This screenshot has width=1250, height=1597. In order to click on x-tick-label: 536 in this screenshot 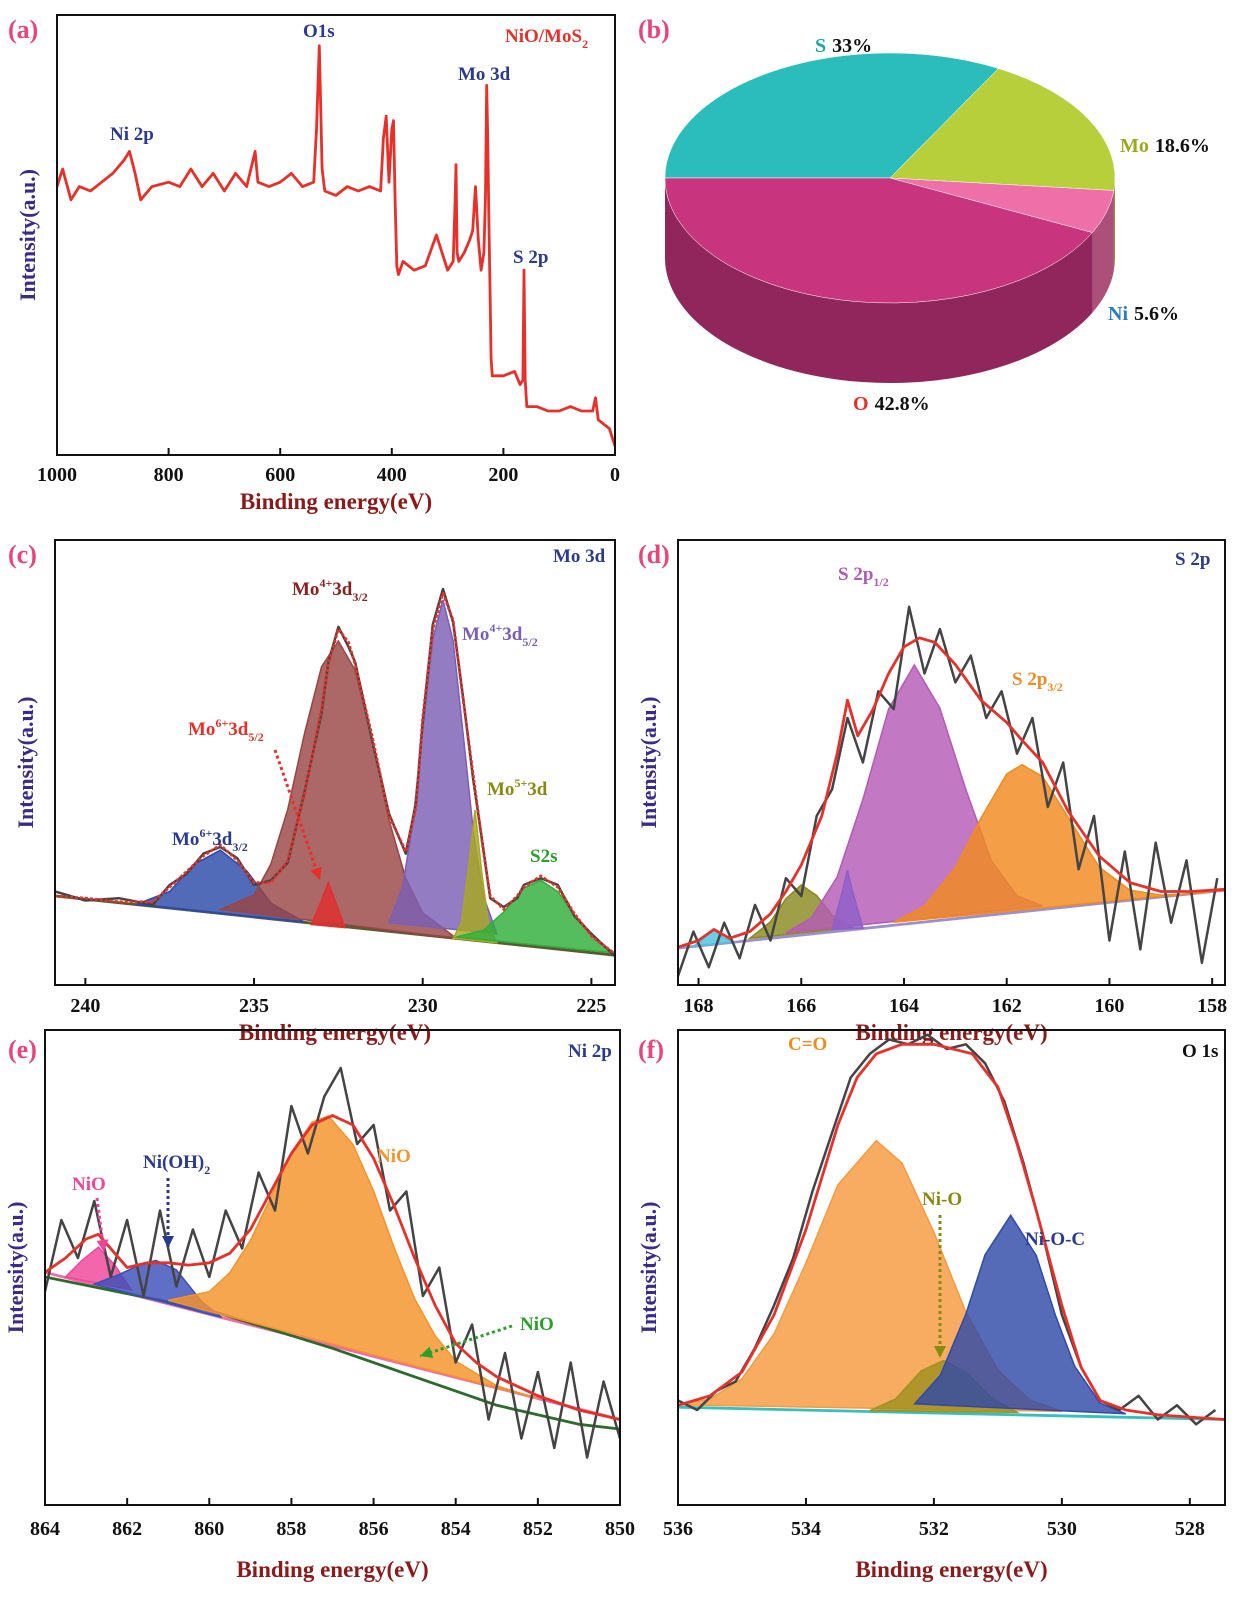, I will do `click(678, 1529)`.